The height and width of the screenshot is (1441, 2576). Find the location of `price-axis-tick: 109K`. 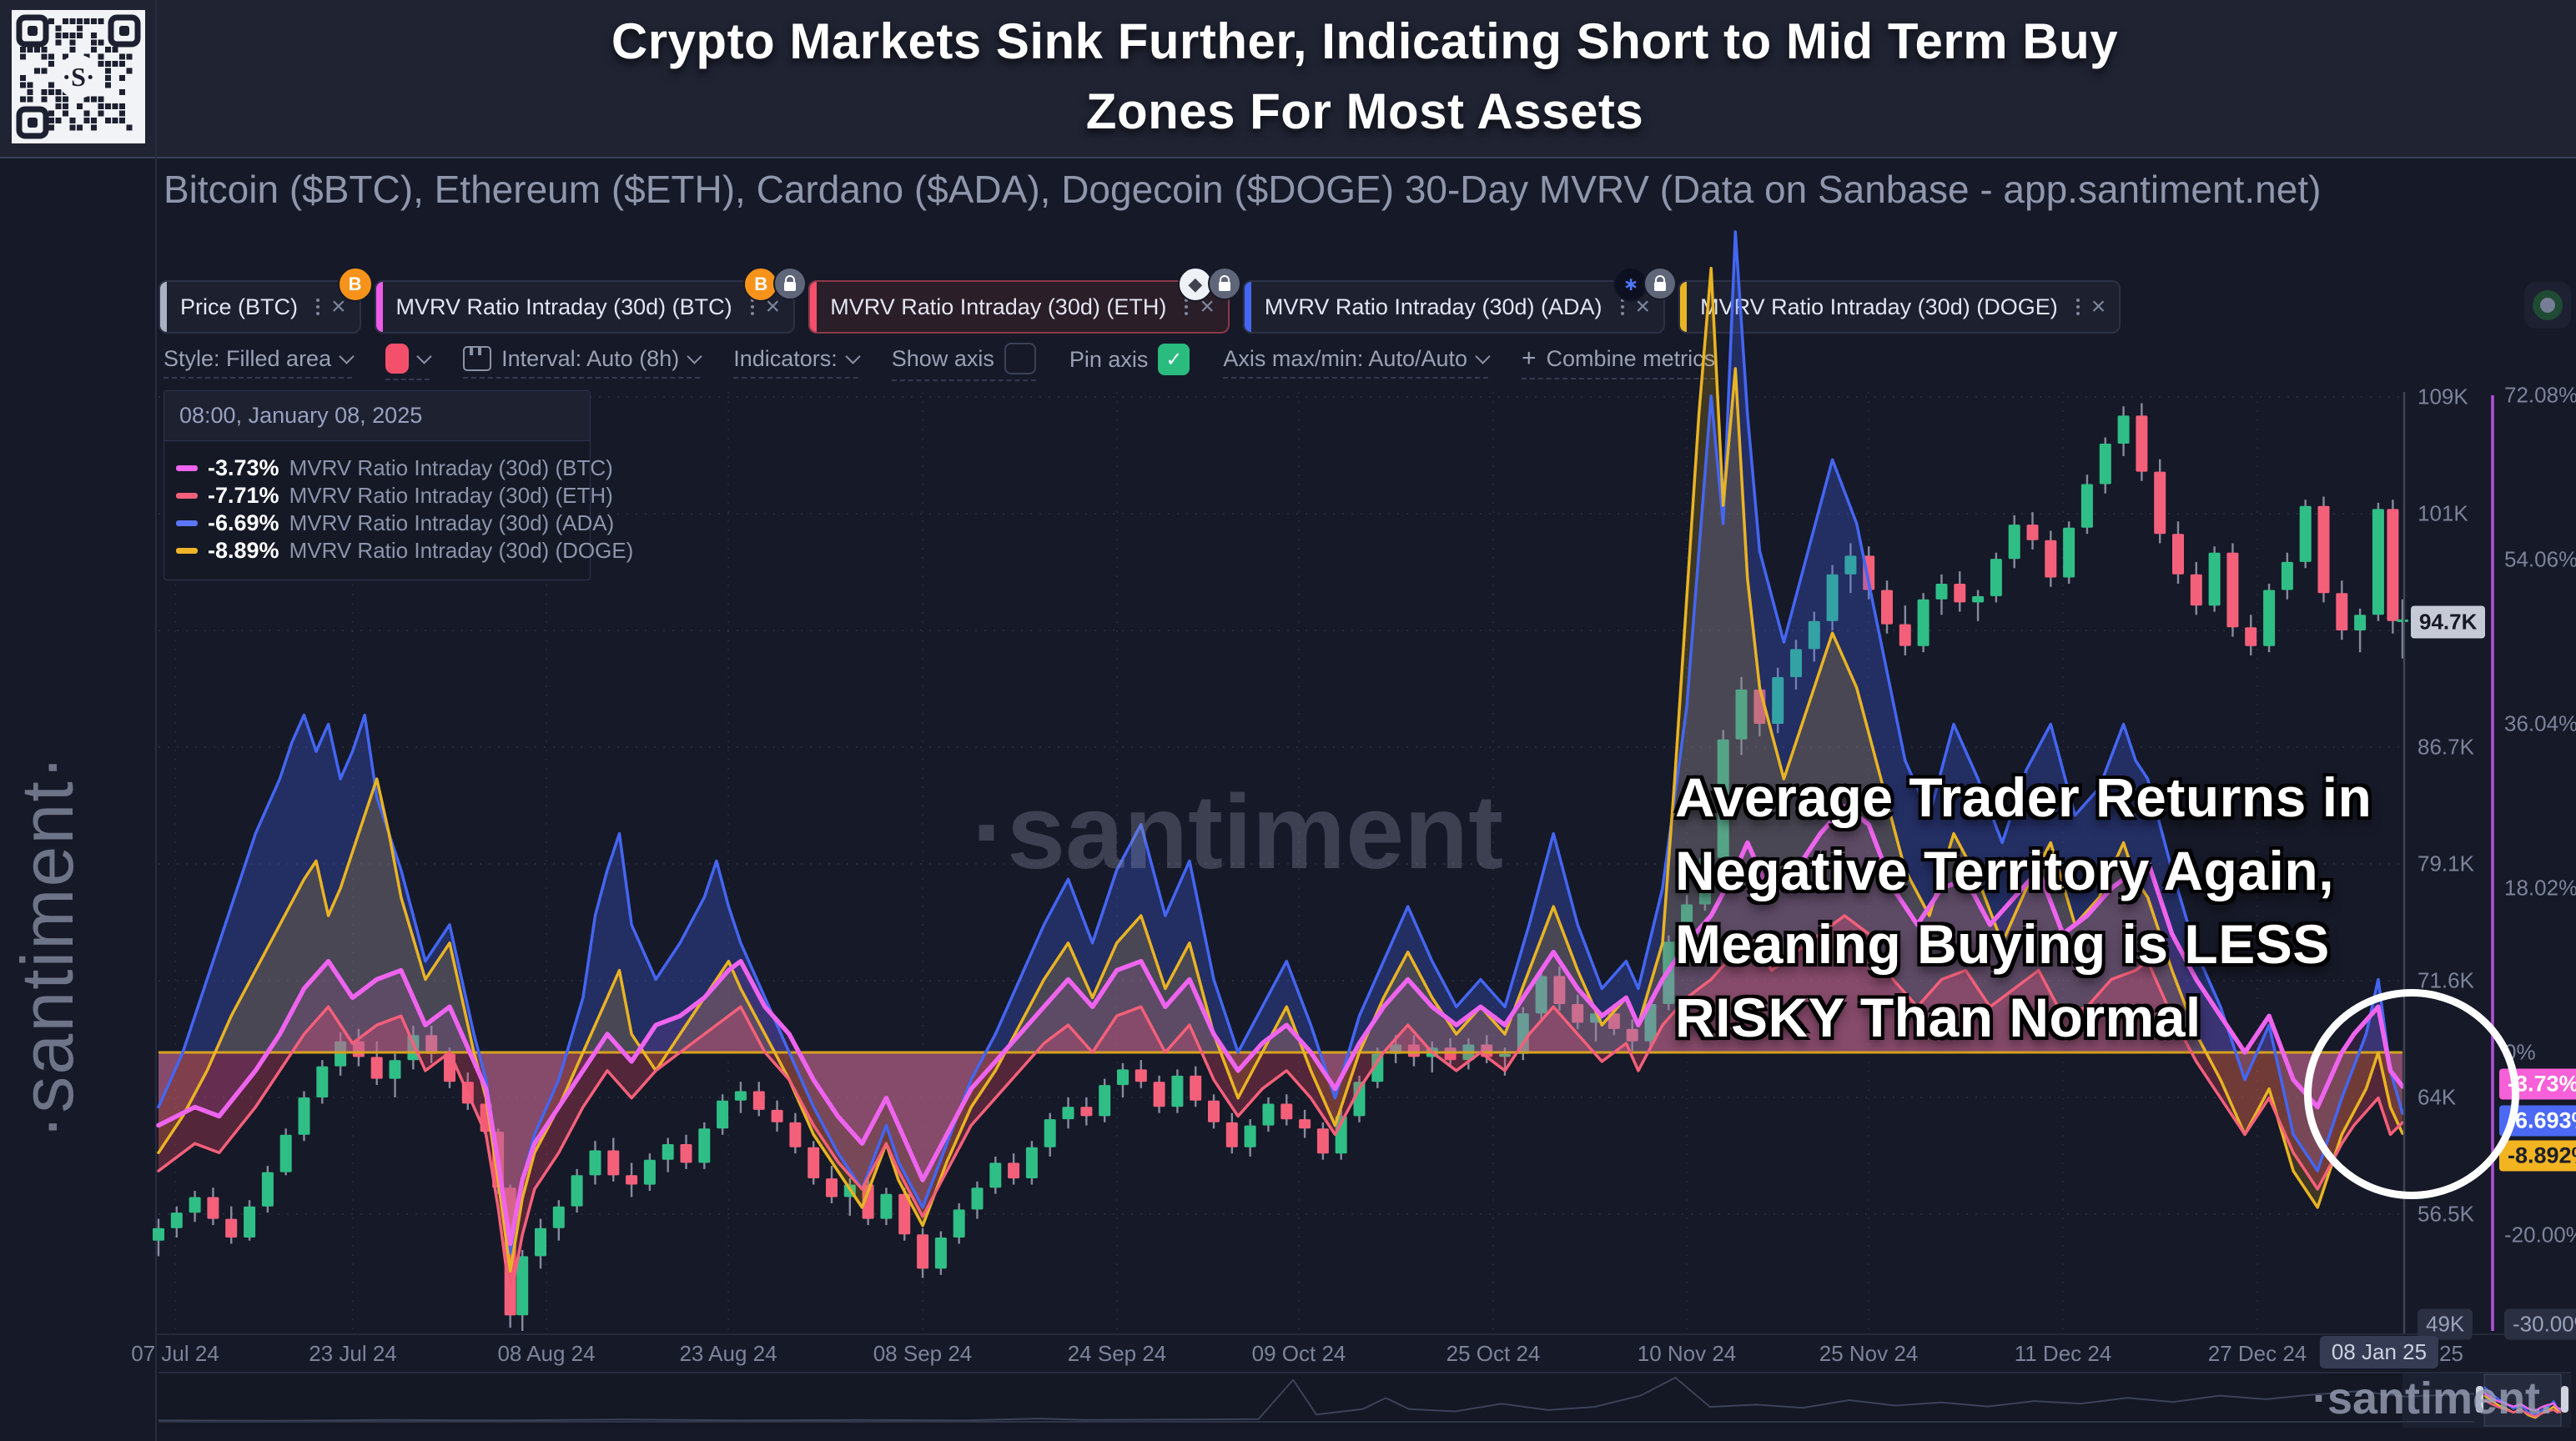

price-axis-tick: 109K is located at coordinates (2443, 396).